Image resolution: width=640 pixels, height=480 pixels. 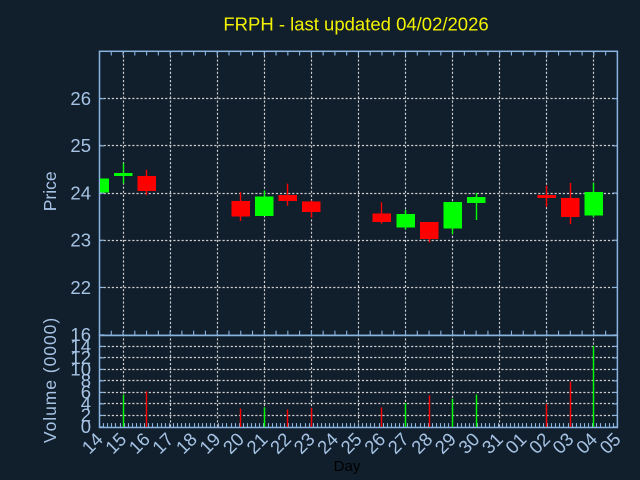 What do you see at coordinates (80, 192) in the screenshot?
I see `svg-text: 24` at bounding box center [80, 192].